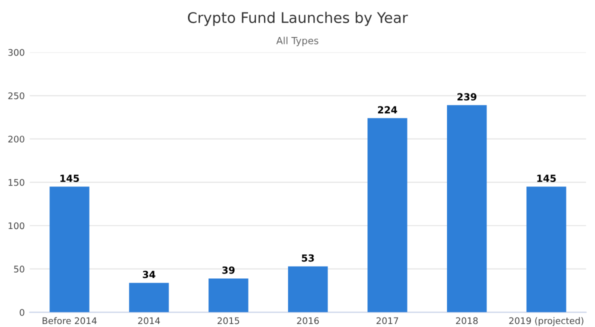 The image size is (595, 327). What do you see at coordinates (19, 269) in the screenshot?
I see `y-tick-label: 50` at bounding box center [19, 269].